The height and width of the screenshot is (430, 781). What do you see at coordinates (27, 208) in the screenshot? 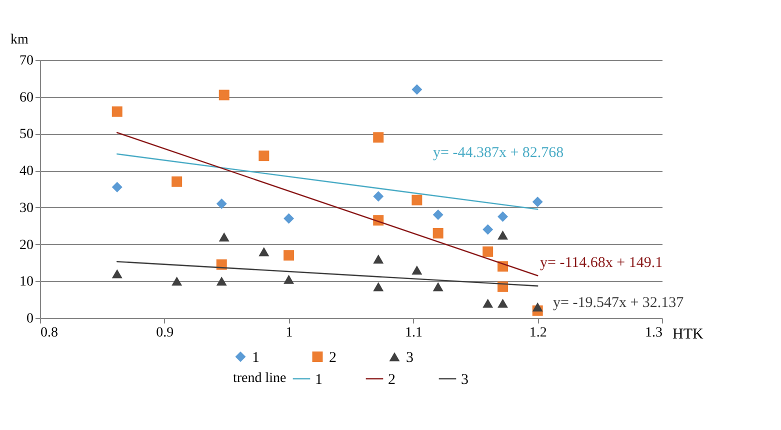
I see `y-tick-label: 30` at bounding box center [27, 208].